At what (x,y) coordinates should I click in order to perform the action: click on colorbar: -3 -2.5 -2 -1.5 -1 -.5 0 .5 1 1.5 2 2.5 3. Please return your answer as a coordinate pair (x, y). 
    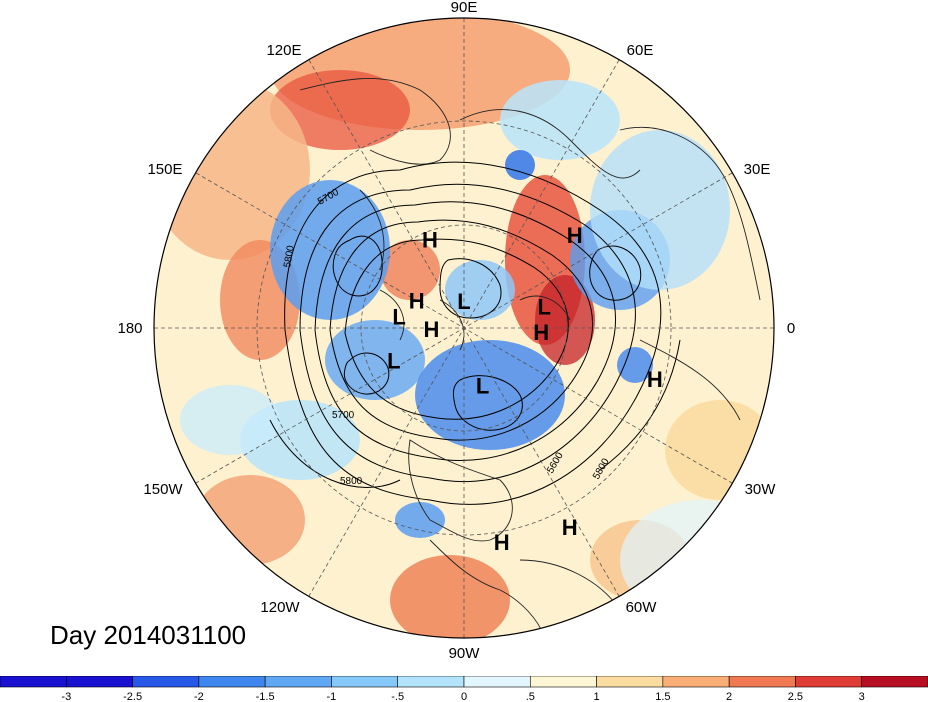
    Looking at the image, I should click on (464, 689).